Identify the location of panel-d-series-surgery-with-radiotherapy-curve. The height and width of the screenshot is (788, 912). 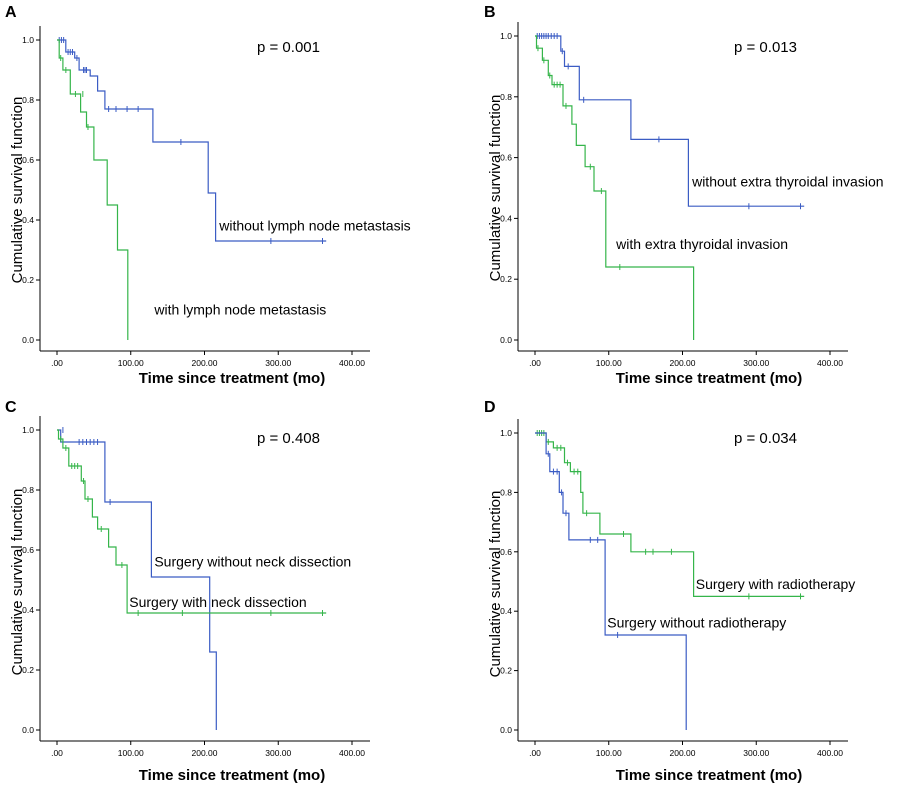
(670, 514).